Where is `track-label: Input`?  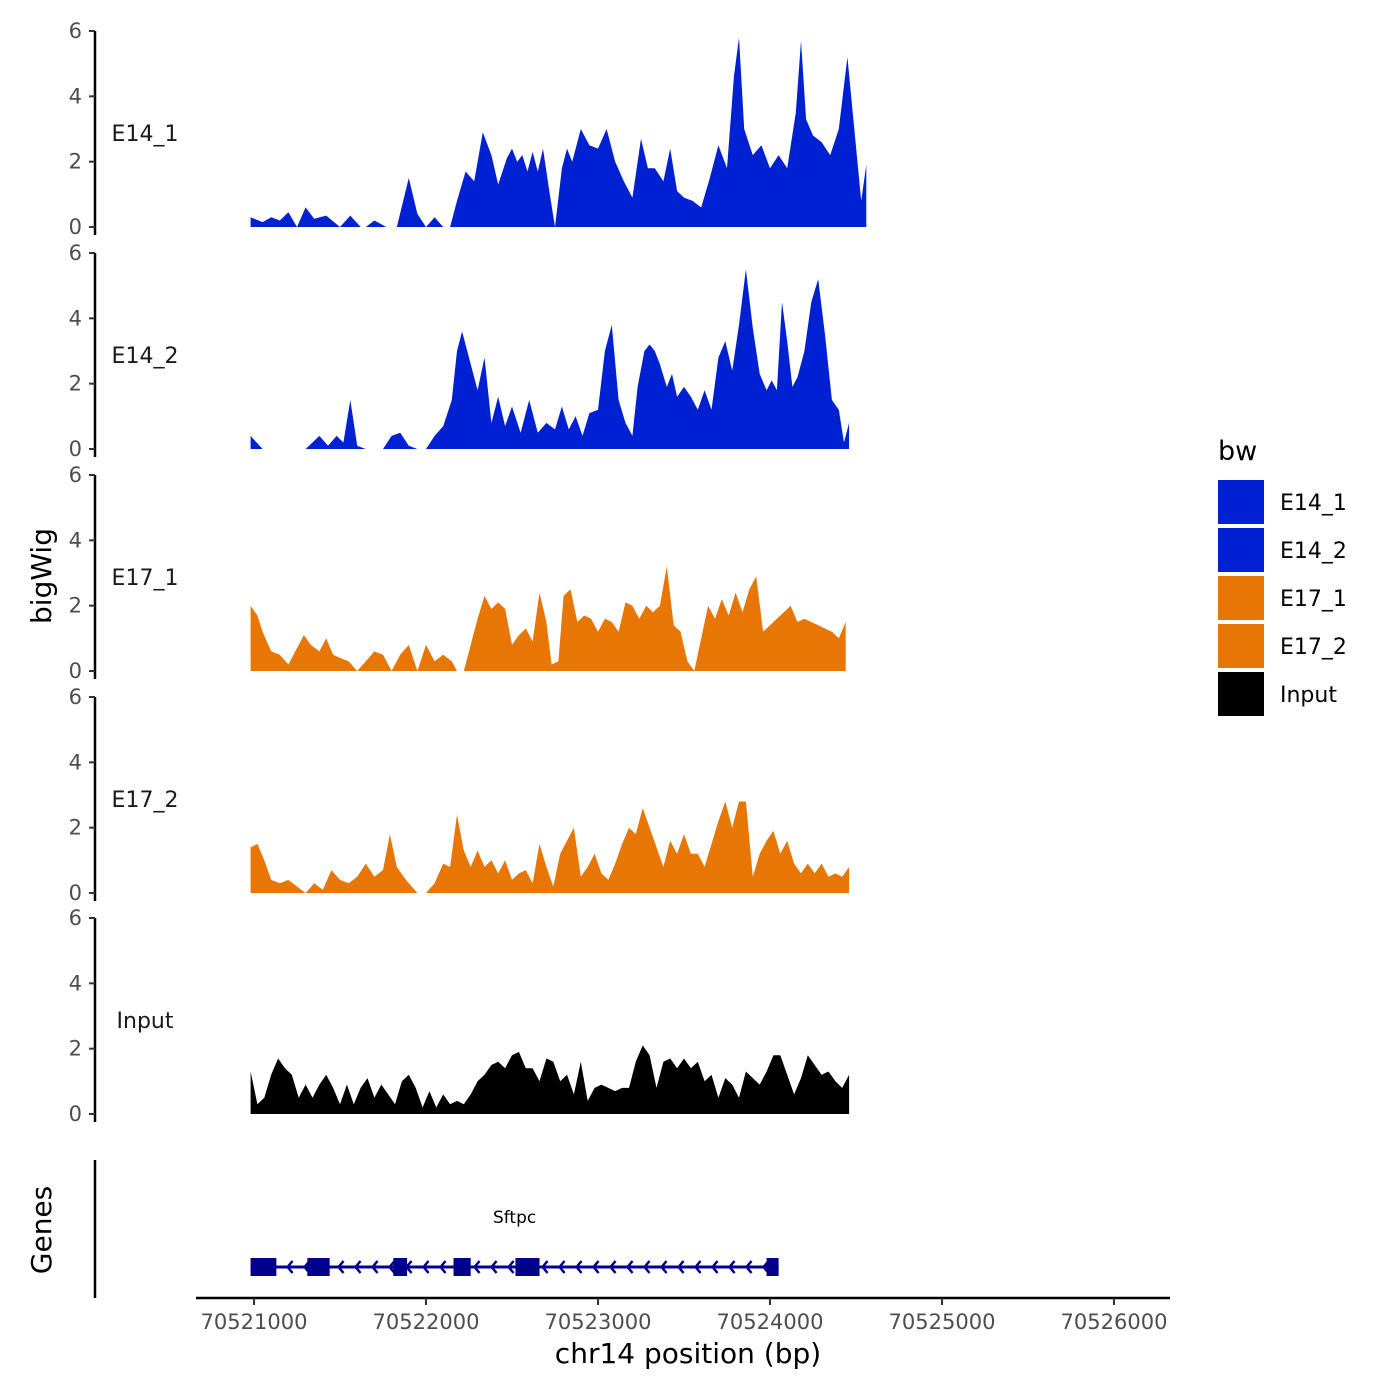 track-label: Input is located at coordinates (145, 1021).